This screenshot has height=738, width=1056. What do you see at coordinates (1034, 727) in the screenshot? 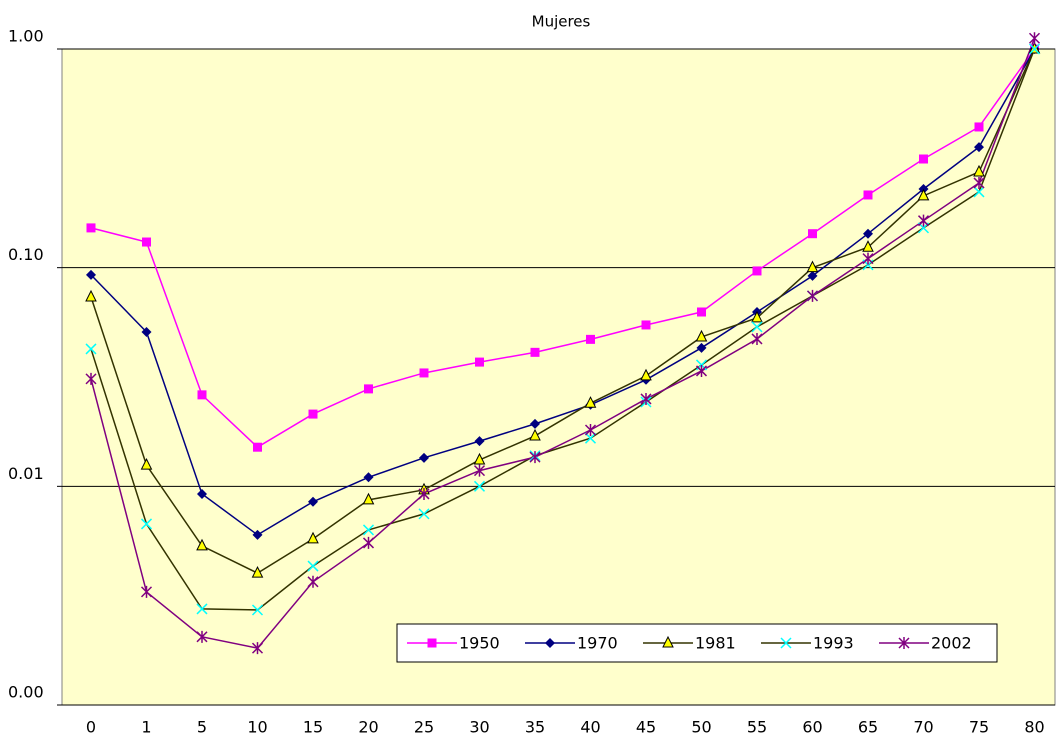
I see `x-tick-label: 80` at bounding box center [1034, 727].